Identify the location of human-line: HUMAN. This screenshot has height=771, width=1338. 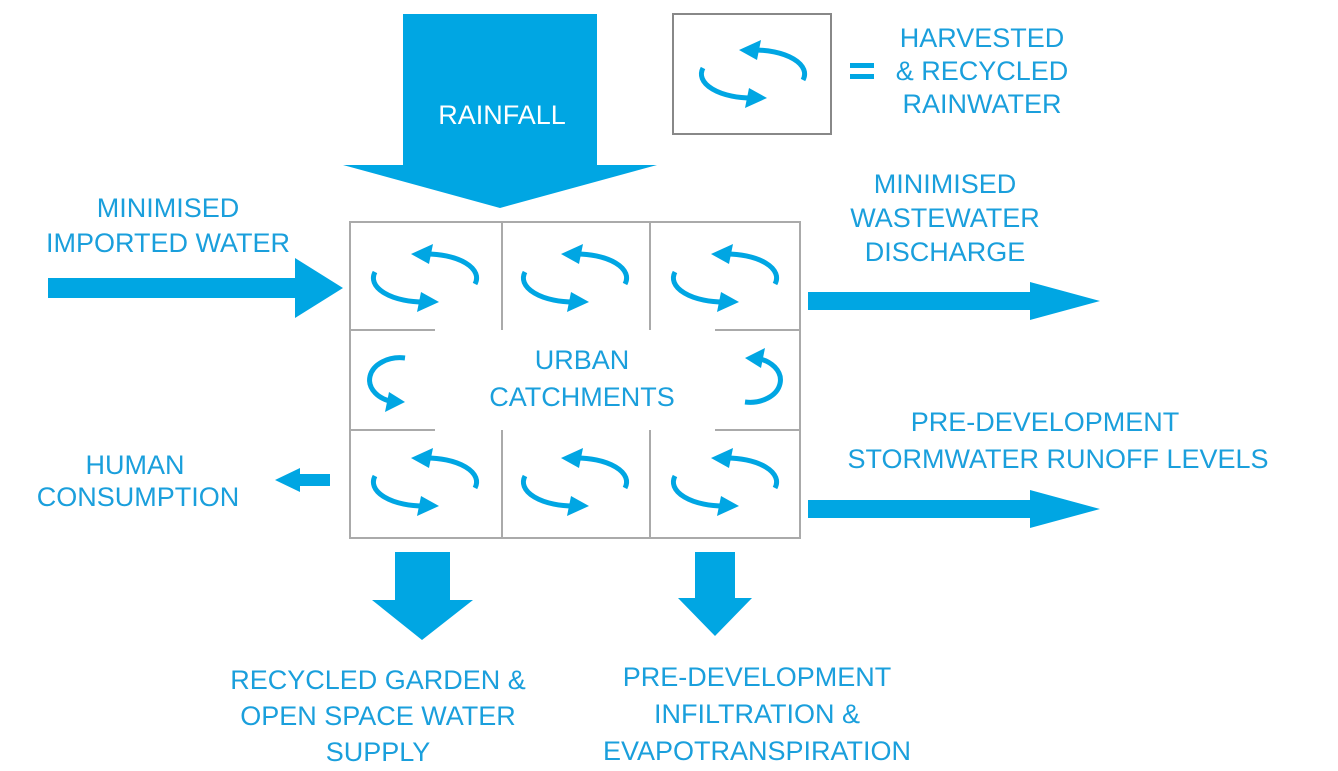
(135, 465).